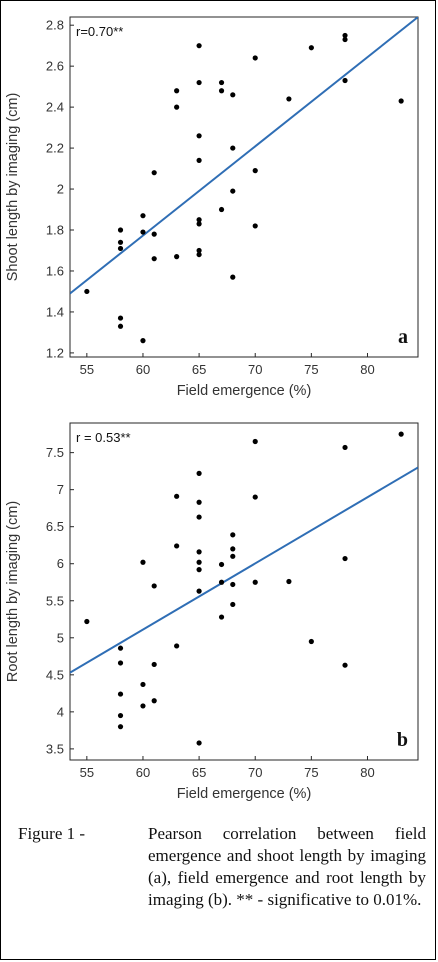 This screenshot has width=438, height=962. Describe the element at coordinates (55, 148) in the screenshot. I see `y-tick-label: 2.2` at that location.